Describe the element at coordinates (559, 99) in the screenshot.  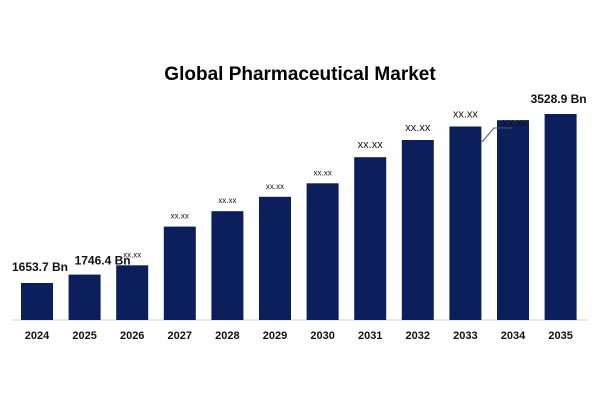
I see `value-label-2035: 3528.9 Bn` at that location.